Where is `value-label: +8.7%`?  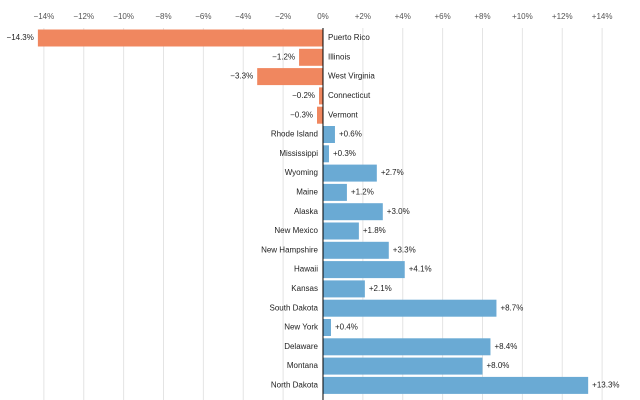
value-label: +8.7% is located at coordinates (511, 307).